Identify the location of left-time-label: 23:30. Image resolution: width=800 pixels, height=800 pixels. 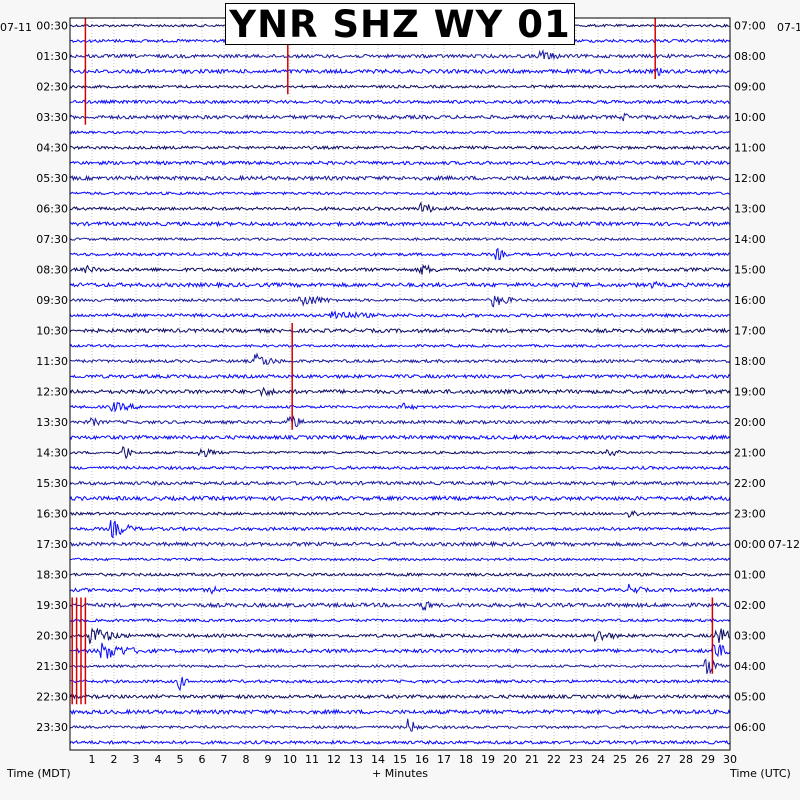
(52, 727).